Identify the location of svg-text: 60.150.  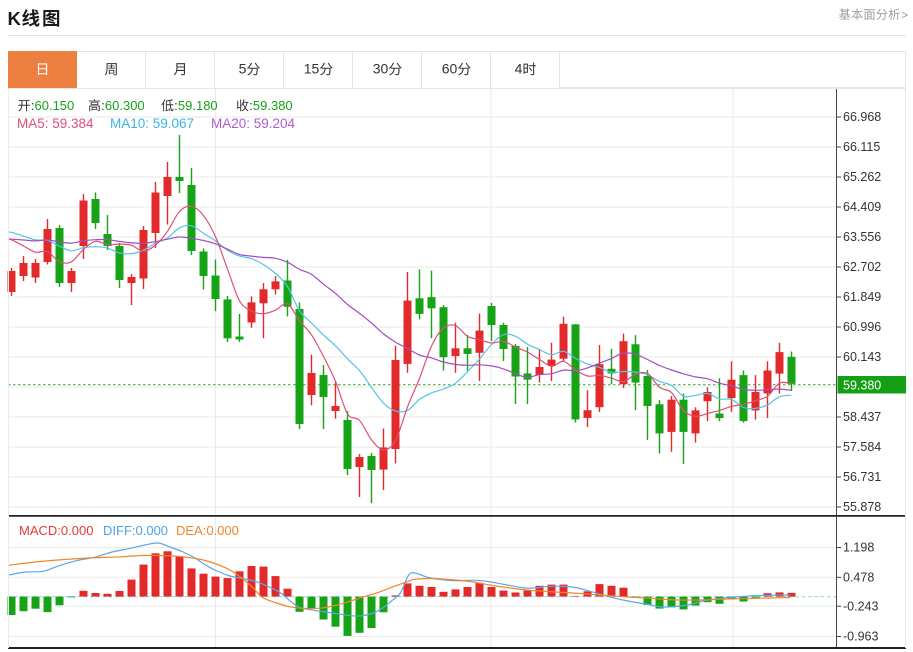
(55, 105).